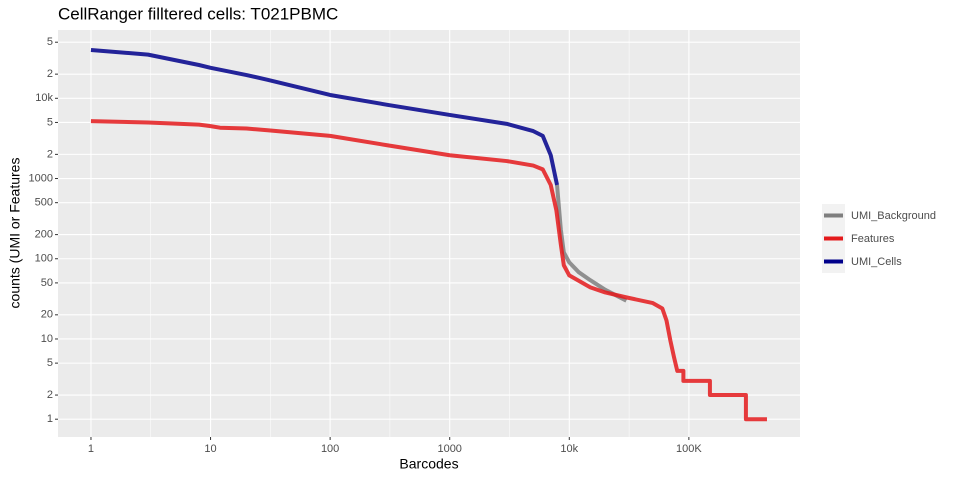  I want to click on x-axis-label: Barcodes, so click(428, 464).